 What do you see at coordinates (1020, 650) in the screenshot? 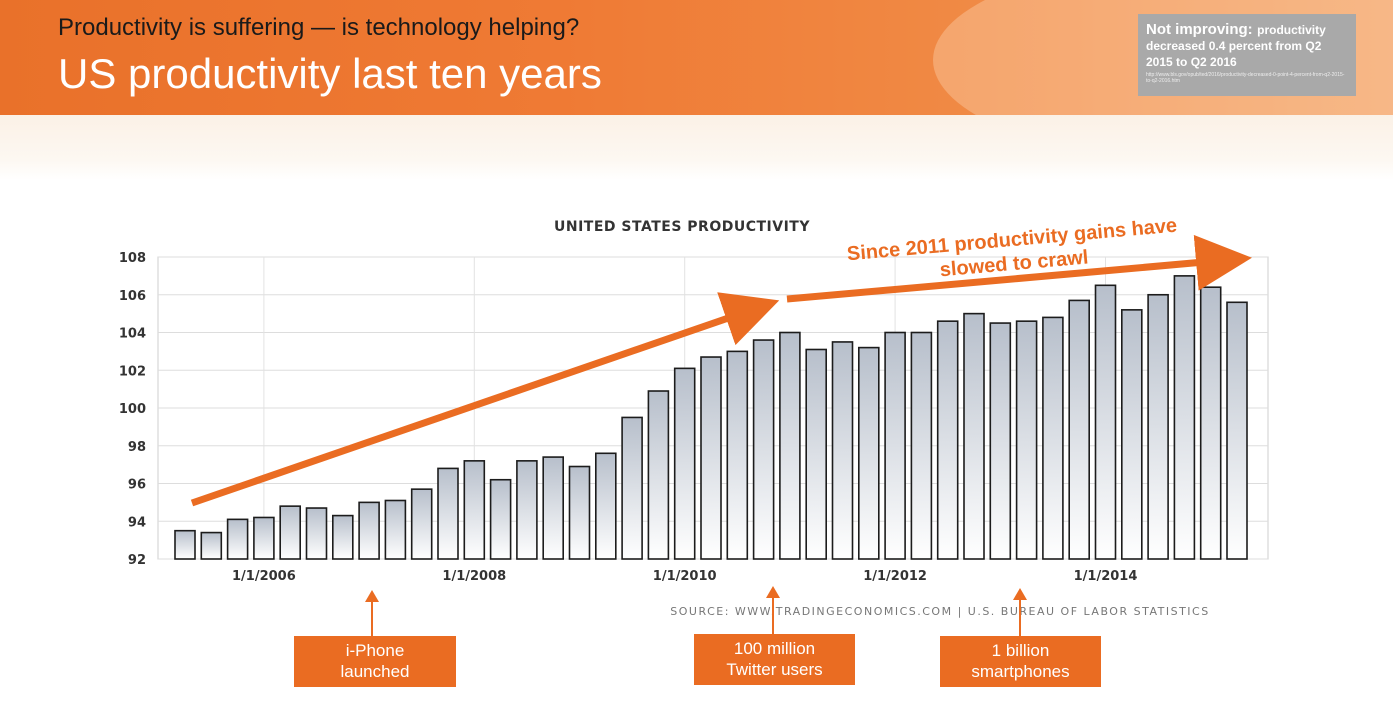
I see `callout-smartphones-line1: 1 billion` at bounding box center [1020, 650].